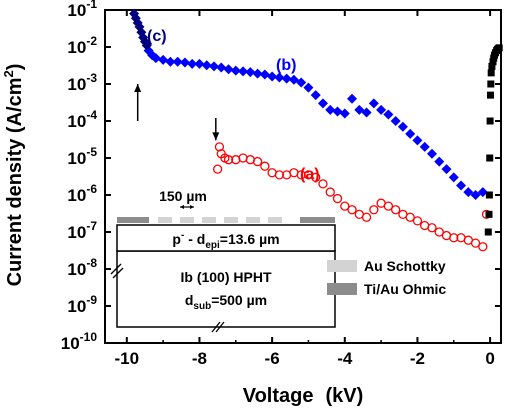 This screenshot has width=523, height=413. I want to click on inset-epi-layer-label: p- - depi=13.6 µm, so click(225, 240).